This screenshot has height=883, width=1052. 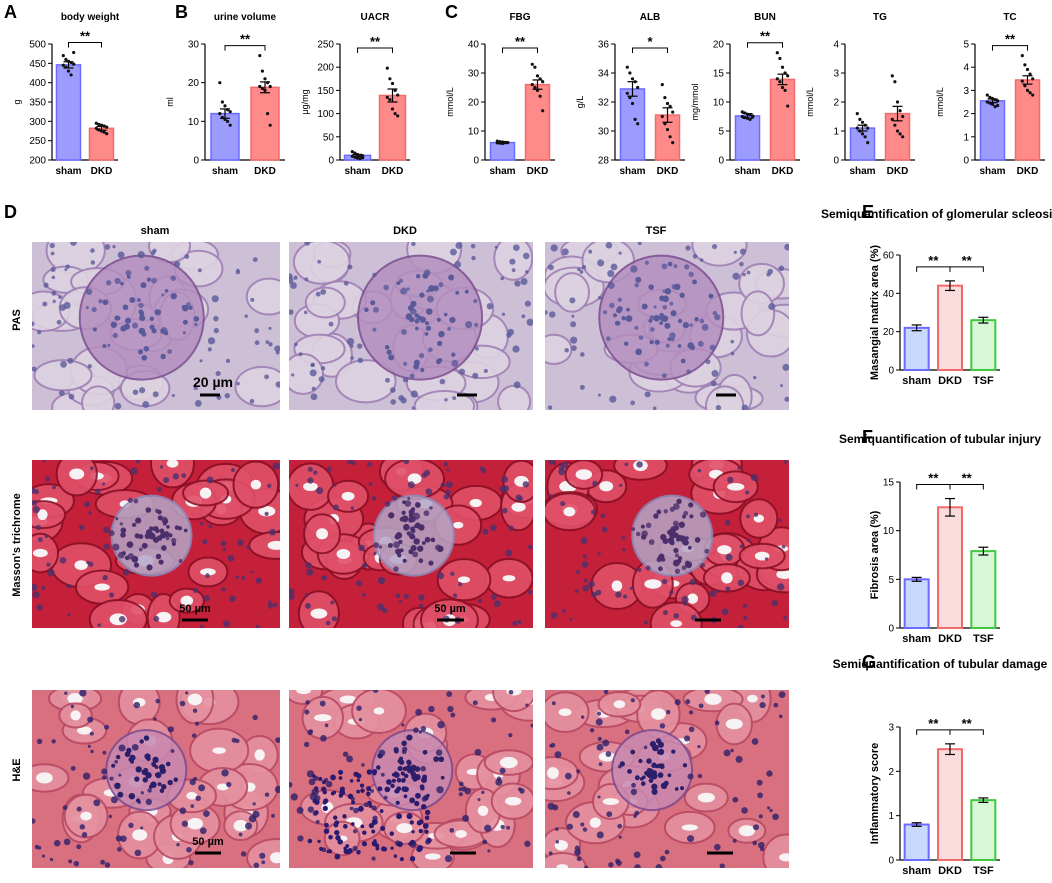 I want to click on chart-title: TC, so click(x=1009, y=17).